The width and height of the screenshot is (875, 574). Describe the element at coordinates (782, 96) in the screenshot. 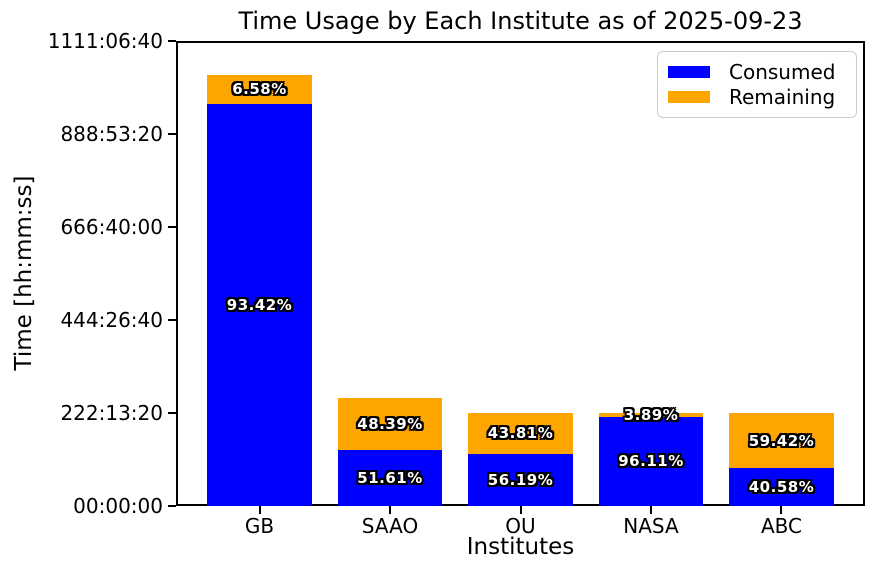

I see `legend-label-remaining: Remaining` at that location.